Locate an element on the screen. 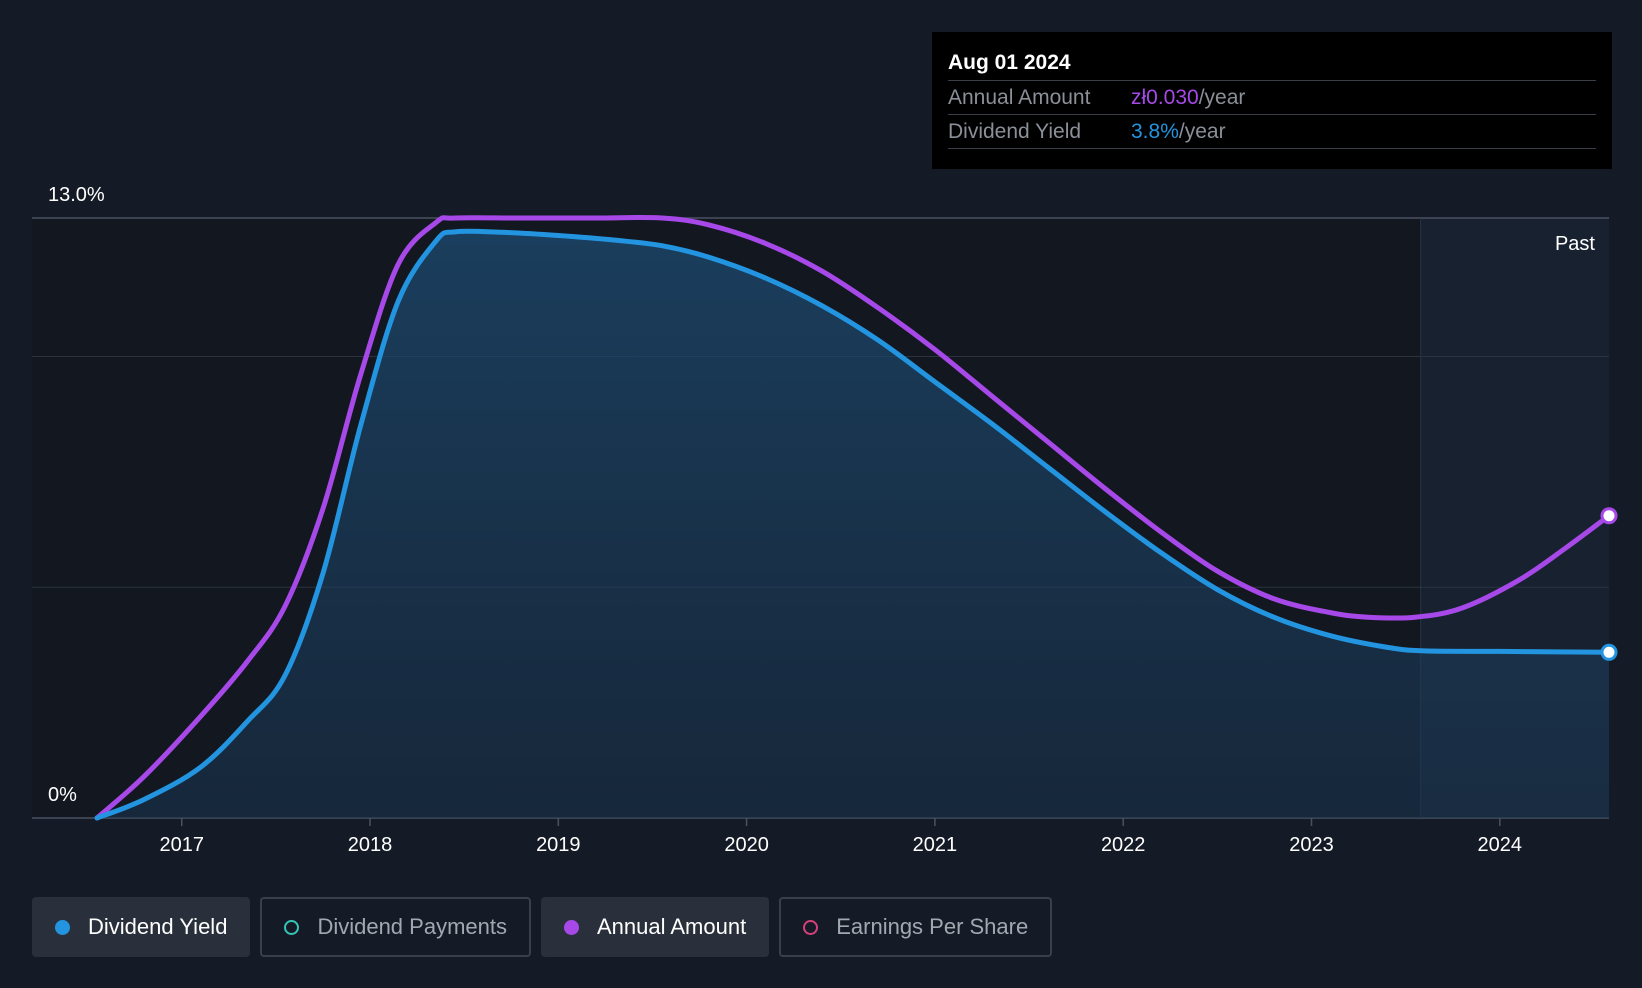 The height and width of the screenshot is (988, 1642). x-tick-label: 2017 is located at coordinates (181, 845).